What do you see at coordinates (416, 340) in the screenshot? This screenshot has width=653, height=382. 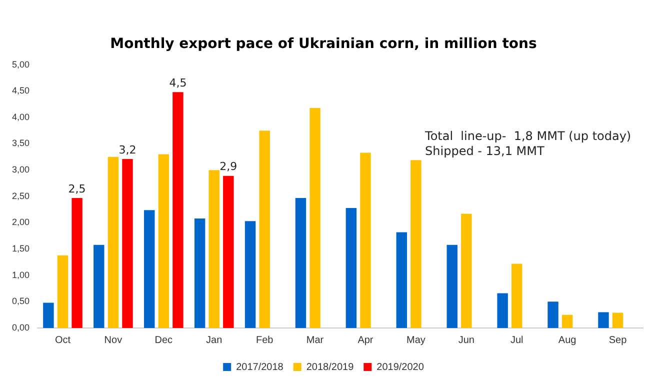 I see `x-tick-label: May` at bounding box center [416, 340].